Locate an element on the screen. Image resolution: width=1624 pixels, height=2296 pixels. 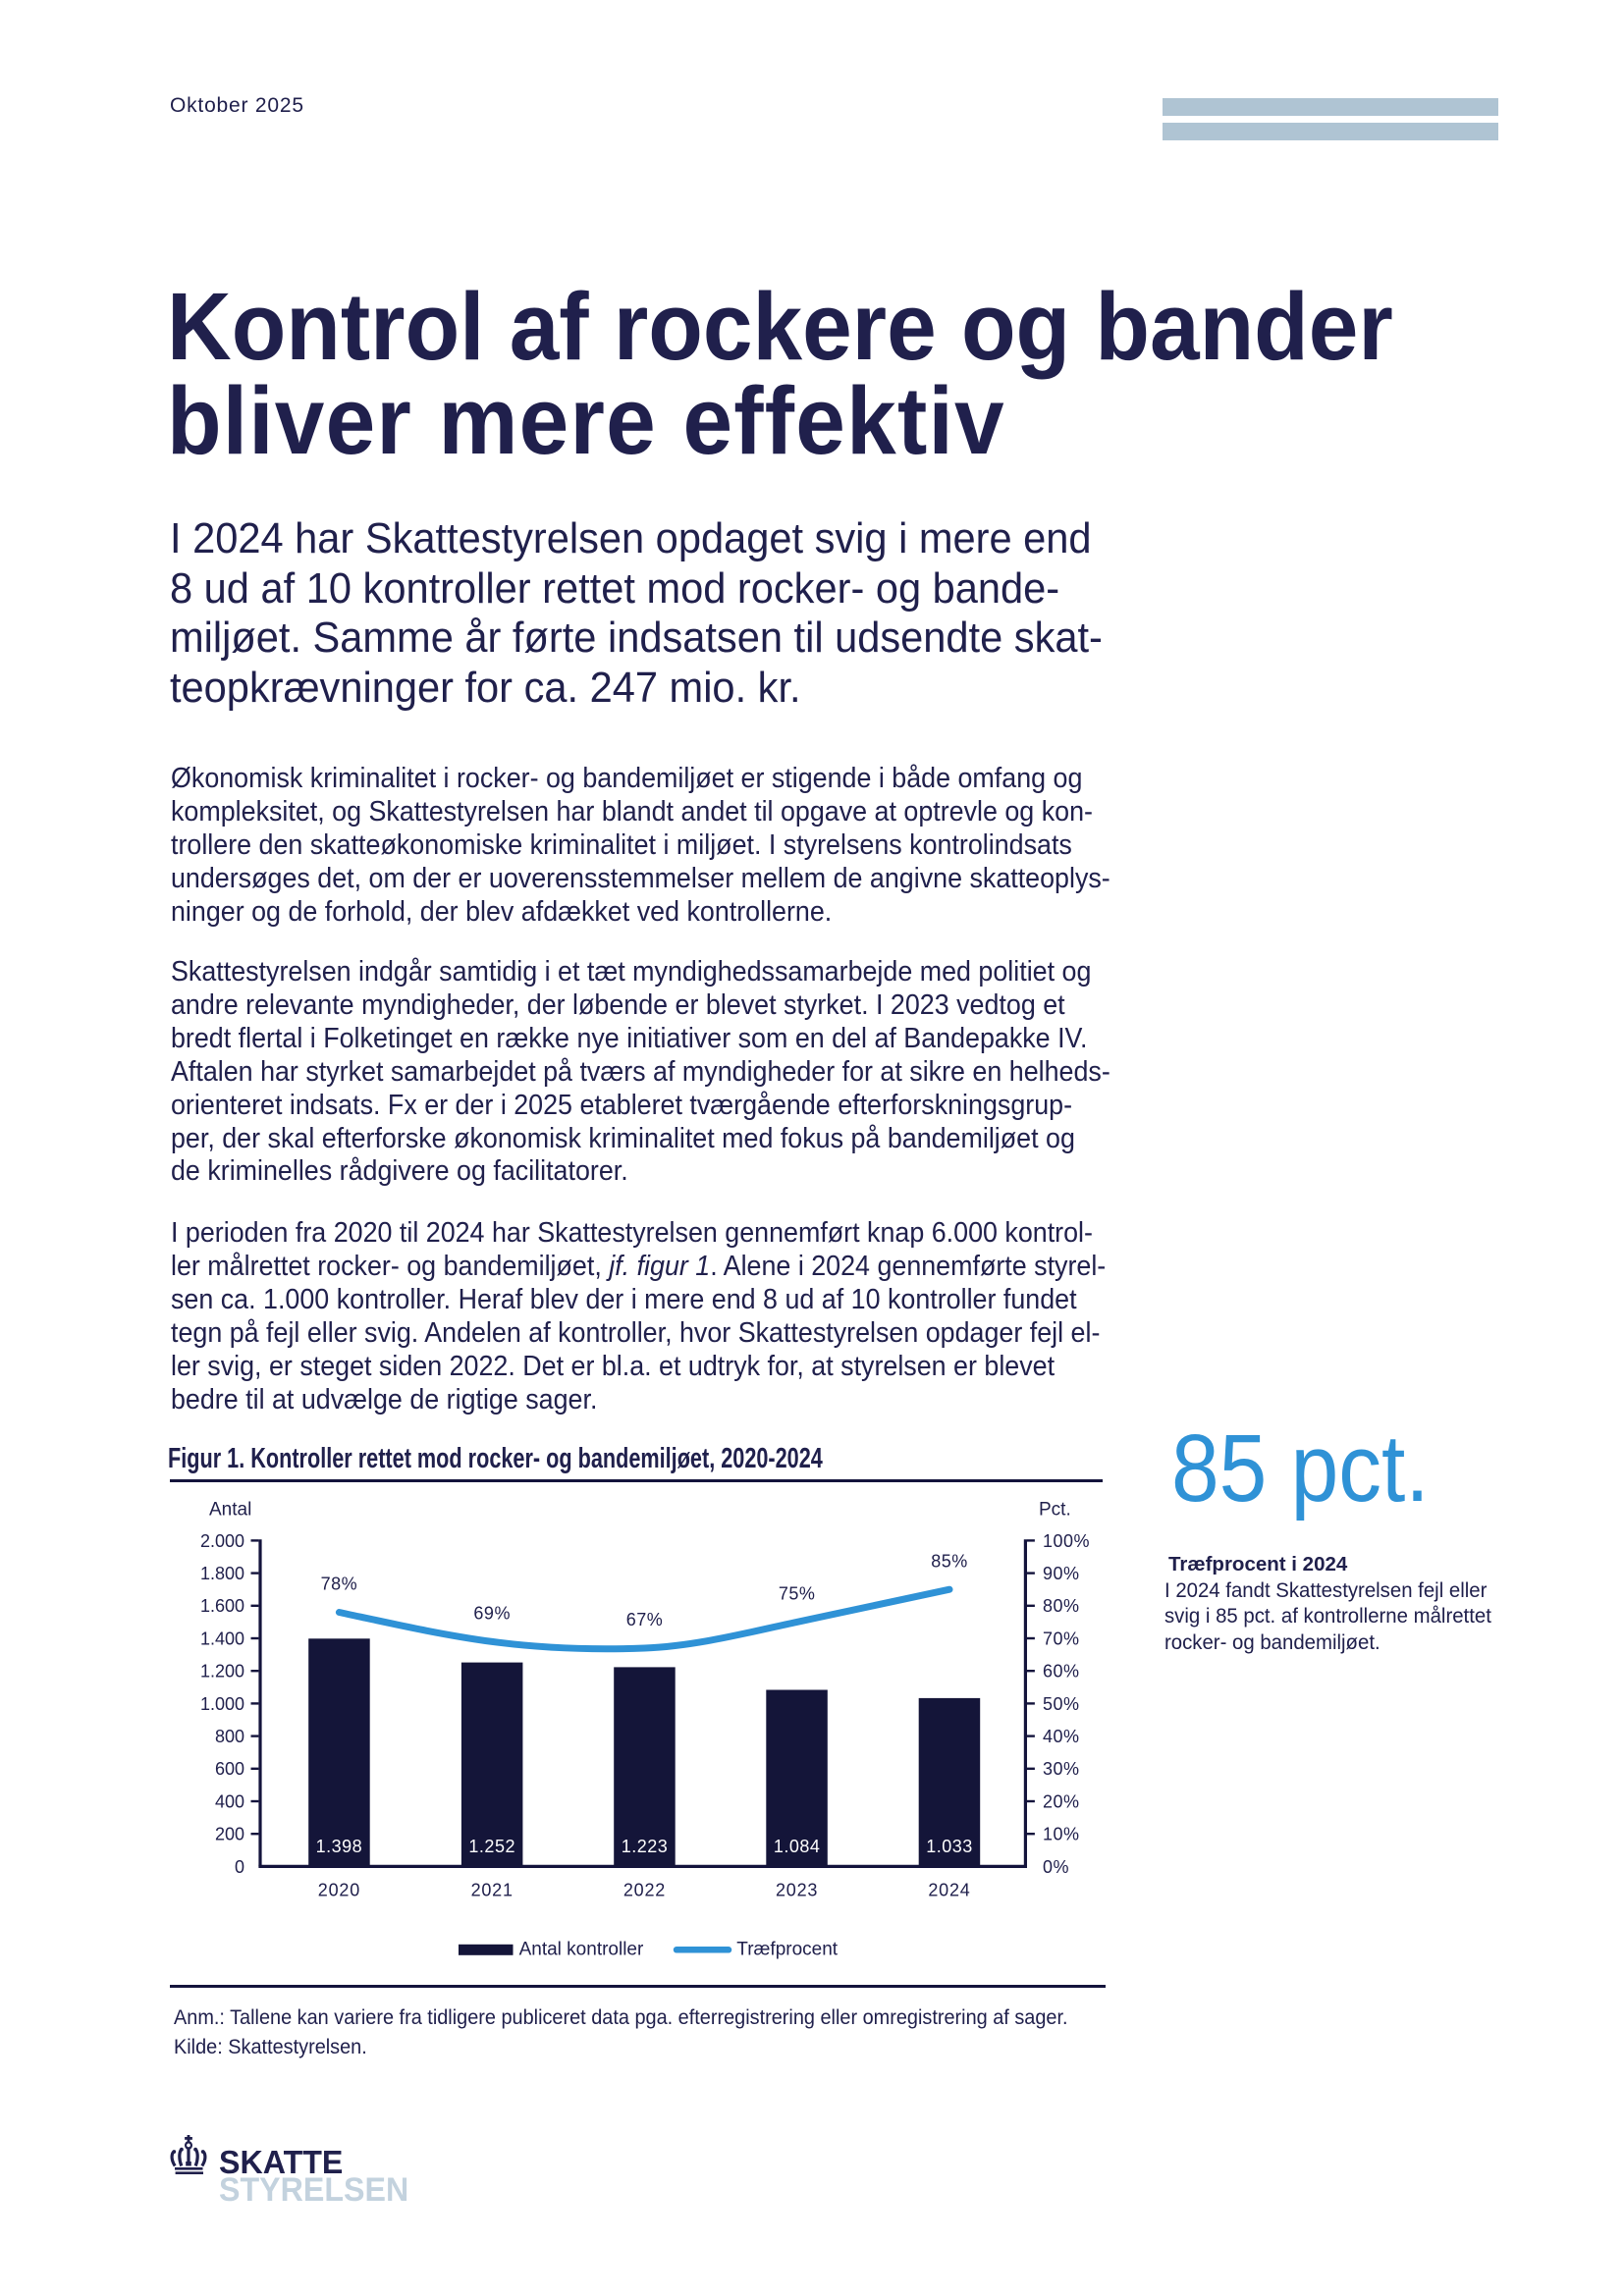
svg-text: 90% is located at coordinates (1061, 1574).